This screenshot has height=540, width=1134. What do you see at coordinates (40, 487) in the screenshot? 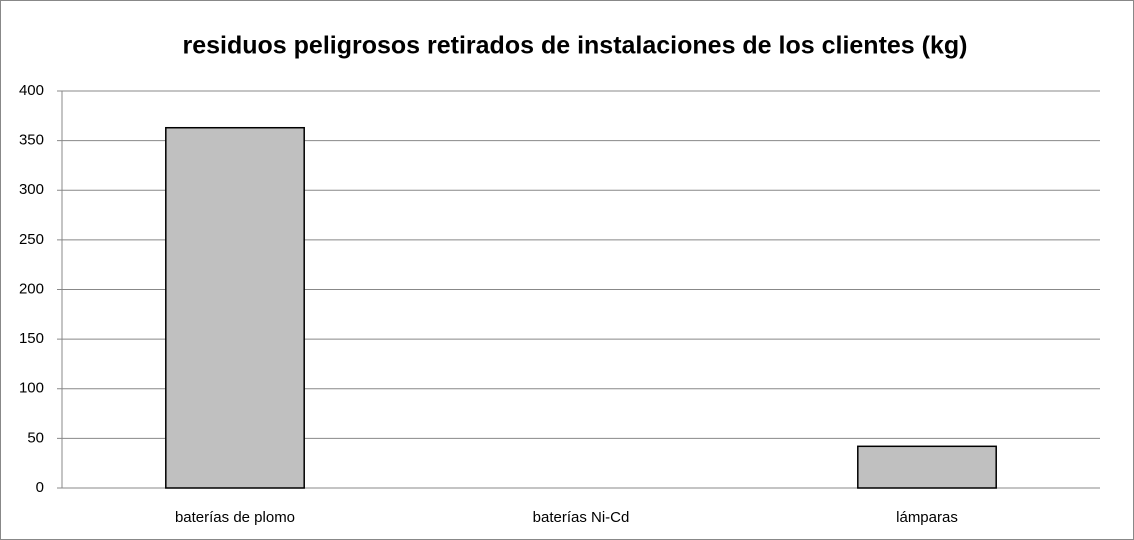
I see `y-tick-label: 0` at bounding box center [40, 487].